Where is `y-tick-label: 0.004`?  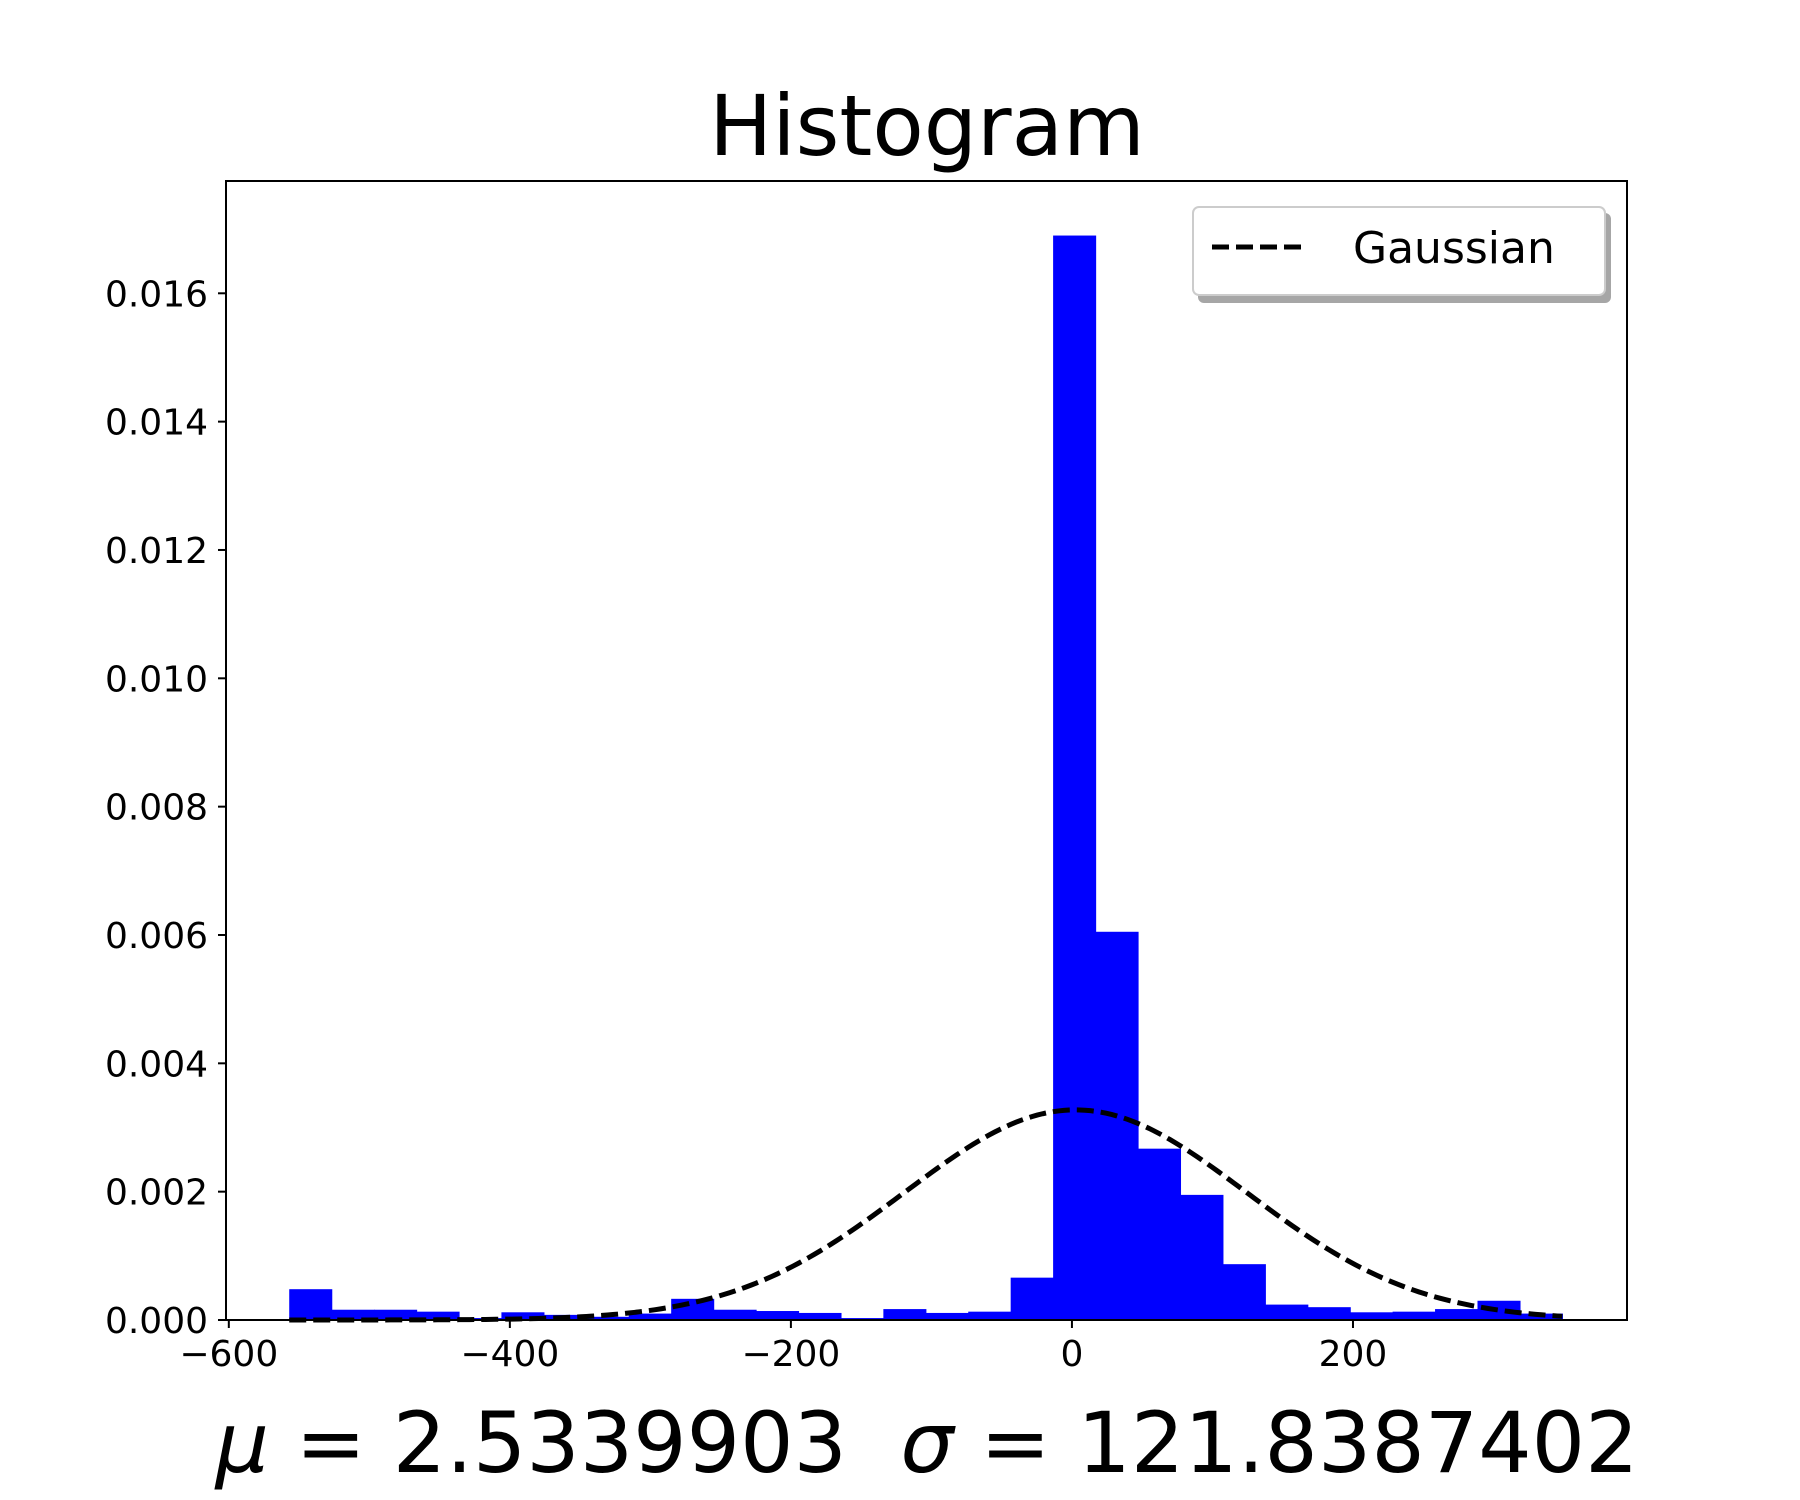 y-tick-label: 0.004 is located at coordinates (156, 1064).